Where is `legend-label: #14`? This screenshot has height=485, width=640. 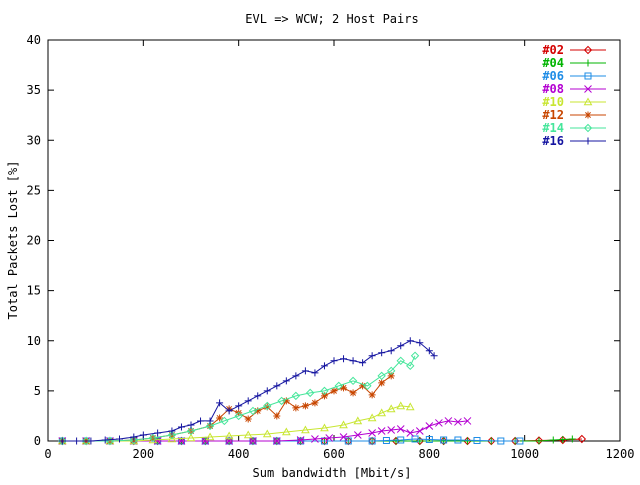 legend-label: #14 is located at coordinates (553, 128).